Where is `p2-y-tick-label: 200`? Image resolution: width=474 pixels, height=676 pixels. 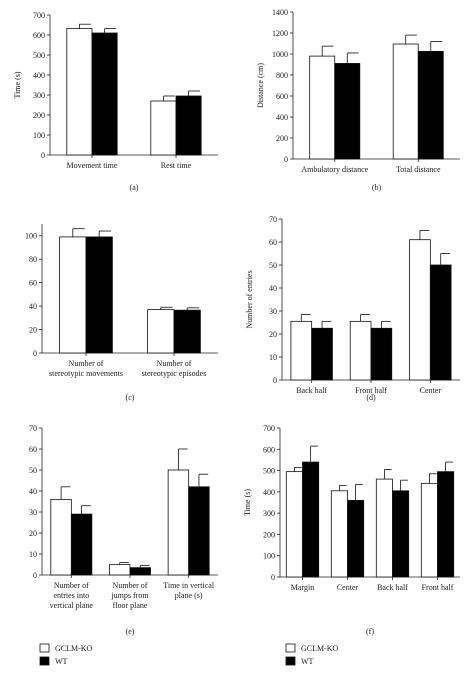
p2-y-tick-label: 200 is located at coordinates (282, 138).